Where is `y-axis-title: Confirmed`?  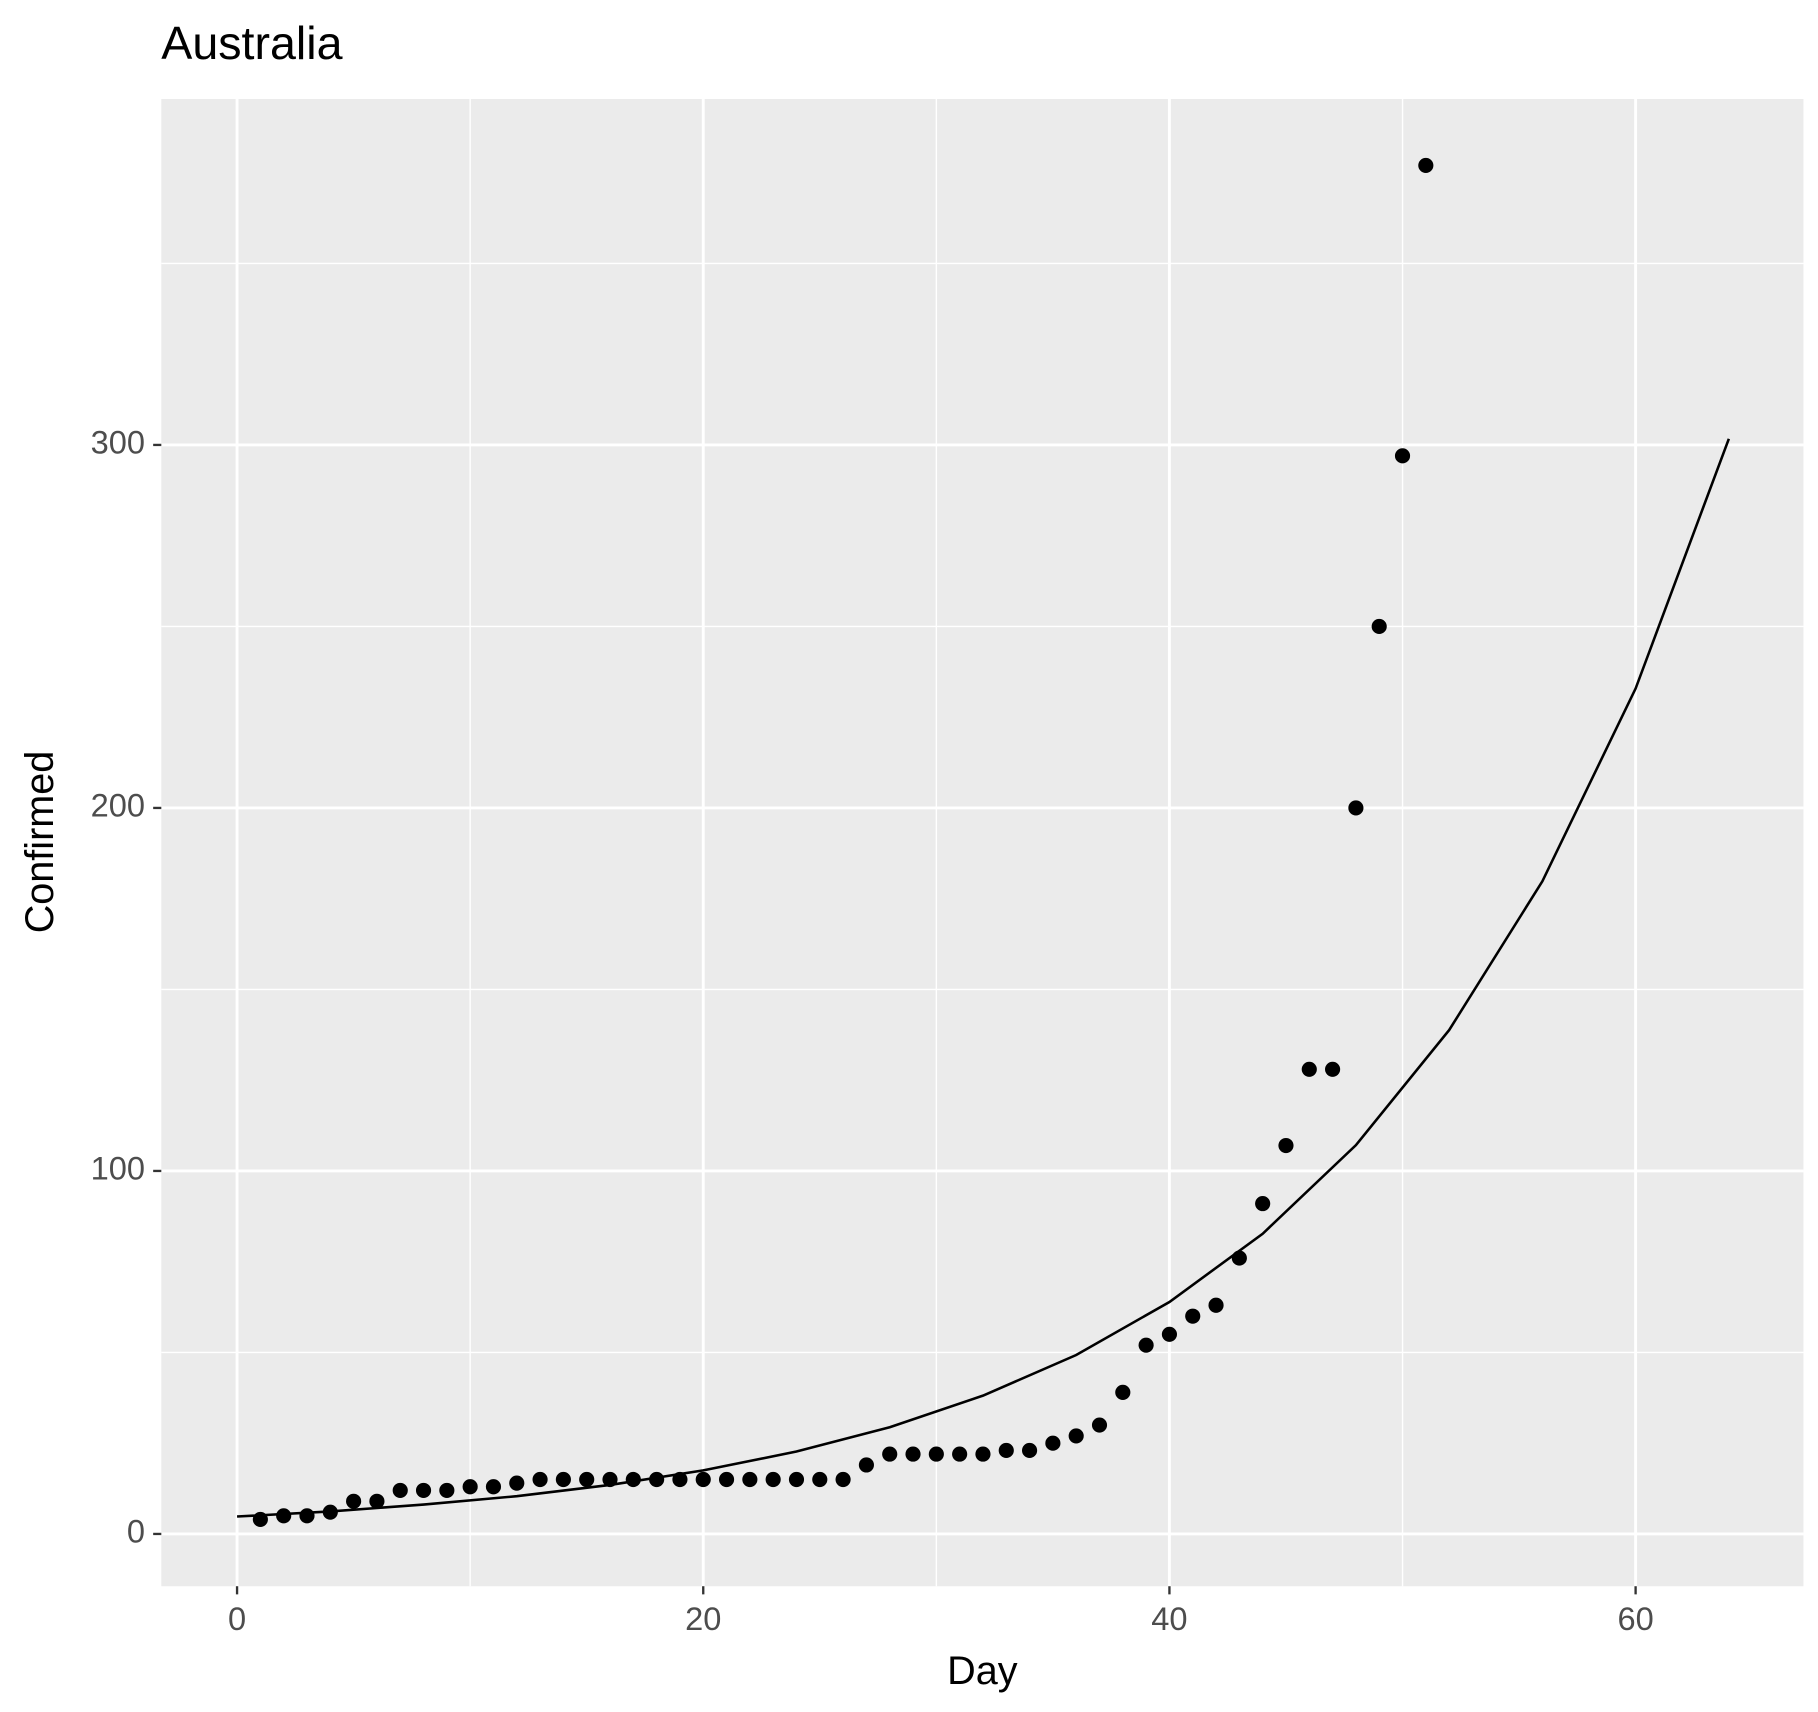
y-axis-title: Confirmed is located at coordinates (40, 842).